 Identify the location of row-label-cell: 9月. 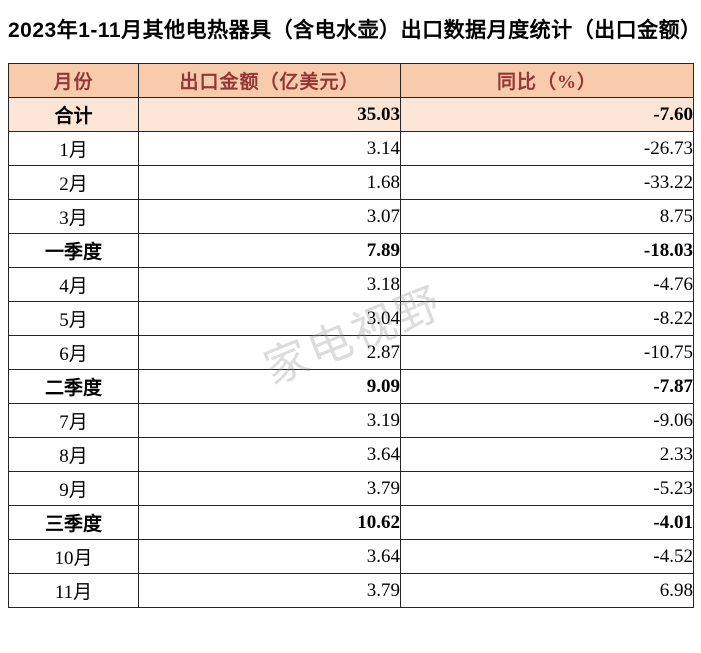
(73, 488).